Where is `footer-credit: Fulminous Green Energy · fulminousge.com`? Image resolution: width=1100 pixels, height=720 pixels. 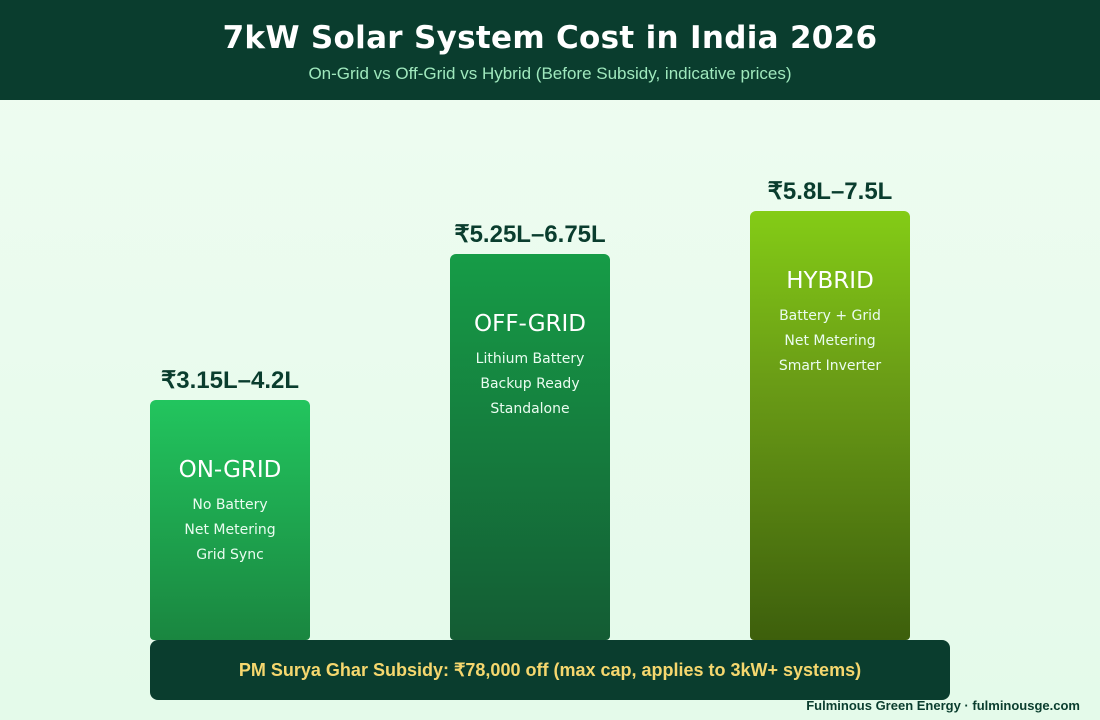 footer-credit: Fulminous Green Energy · fulminousge.com is located at coordinates (943, 705).